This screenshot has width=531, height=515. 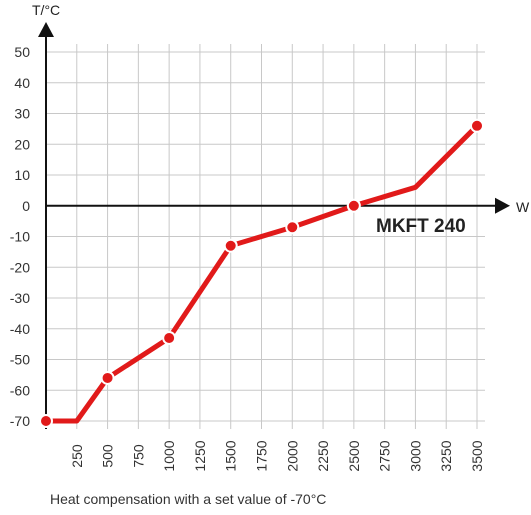 I want to click on x-tick-label: 500, so click(x=108, y=456).